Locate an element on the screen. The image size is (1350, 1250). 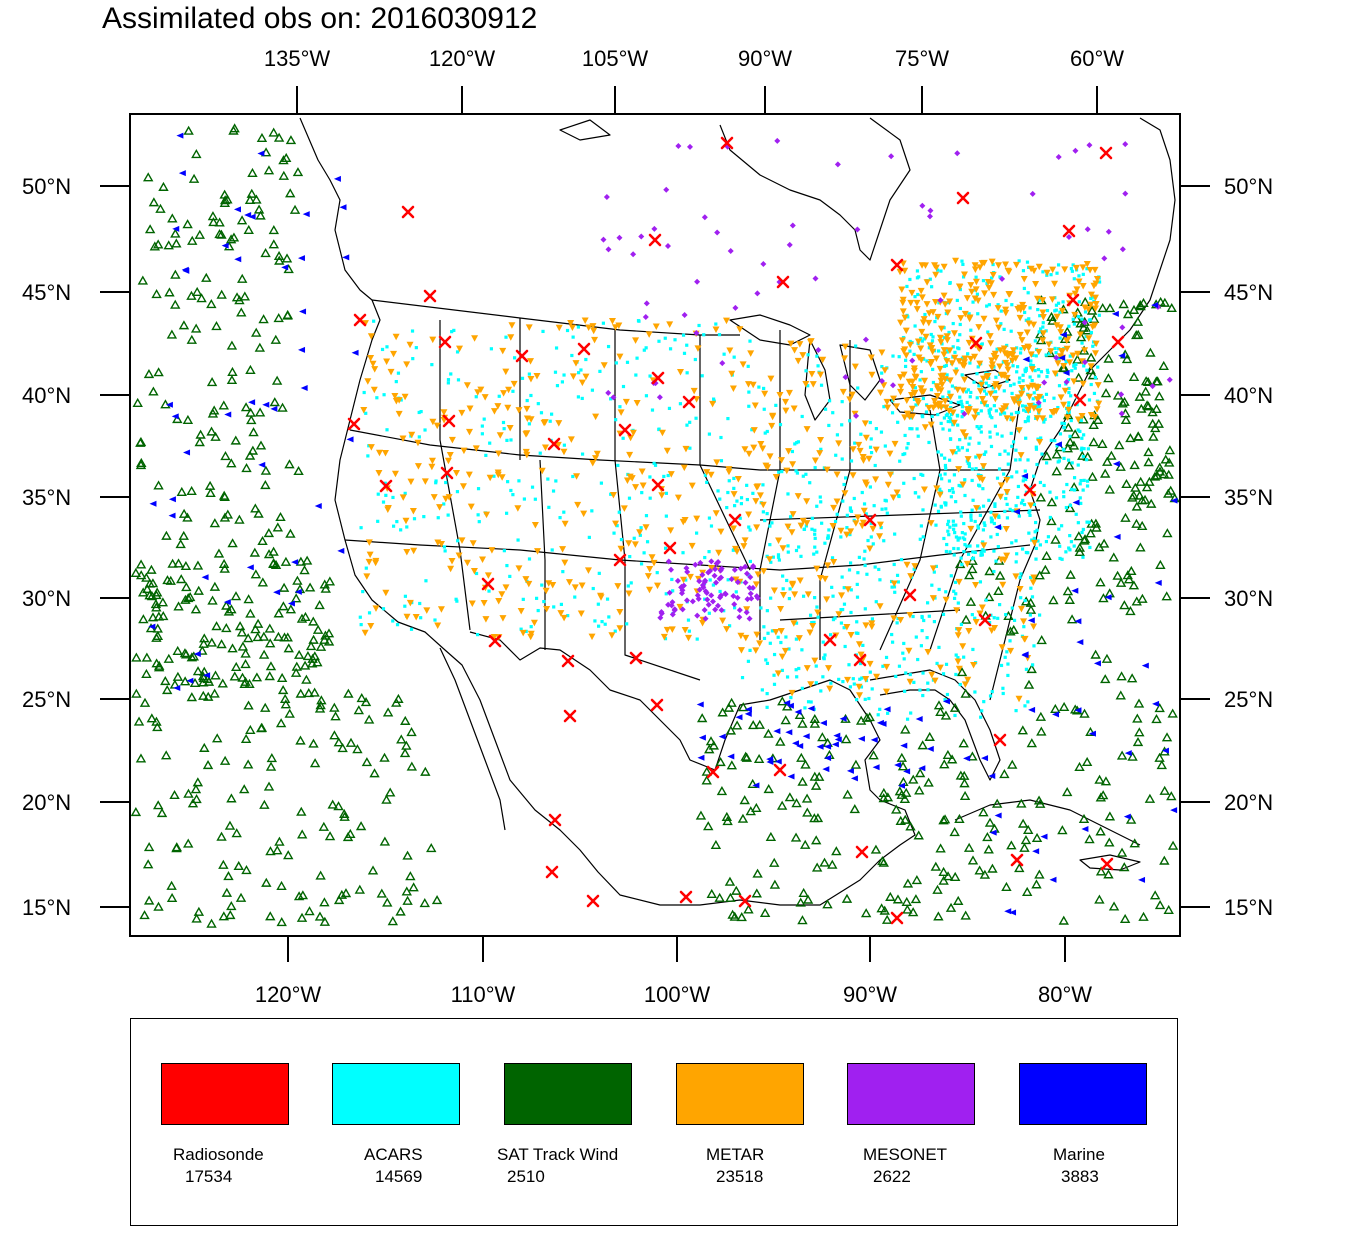
coastline-path is located at coordinates (585, 130).